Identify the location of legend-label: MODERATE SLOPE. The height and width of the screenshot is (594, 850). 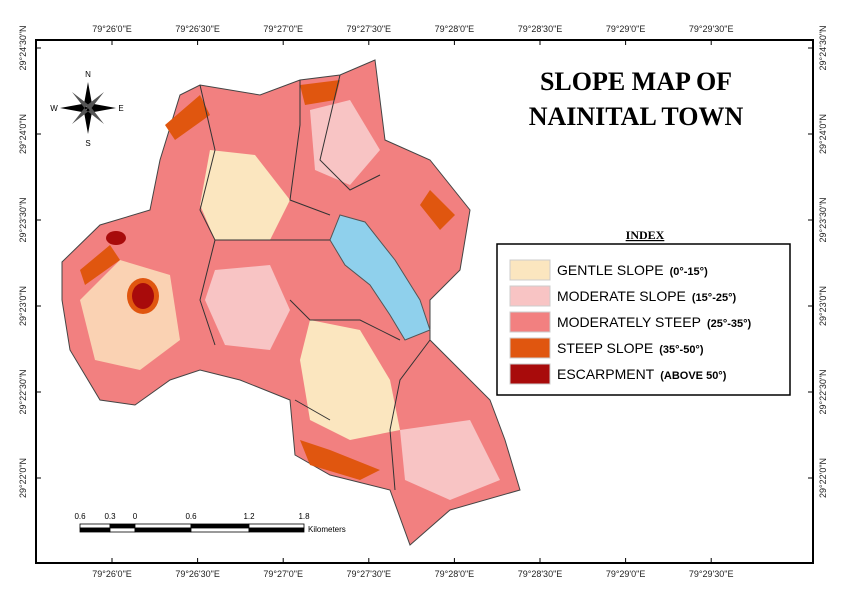
(621, 296).